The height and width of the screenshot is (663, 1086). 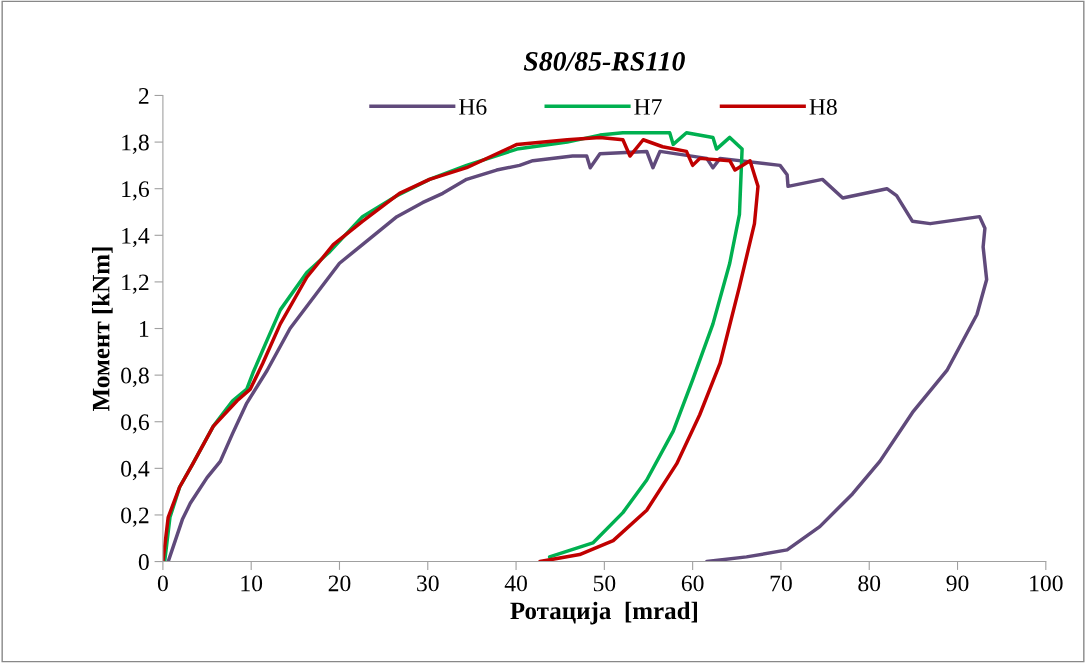 I want to click on y-tick-label: 1,4, so click(x=136, y=237).